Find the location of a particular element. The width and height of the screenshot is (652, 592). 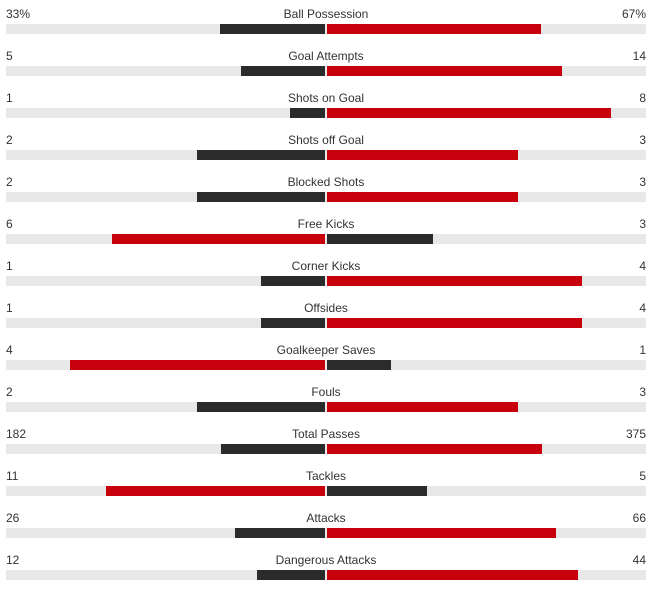

away-value: 5 is located at coordinates (642, 476).